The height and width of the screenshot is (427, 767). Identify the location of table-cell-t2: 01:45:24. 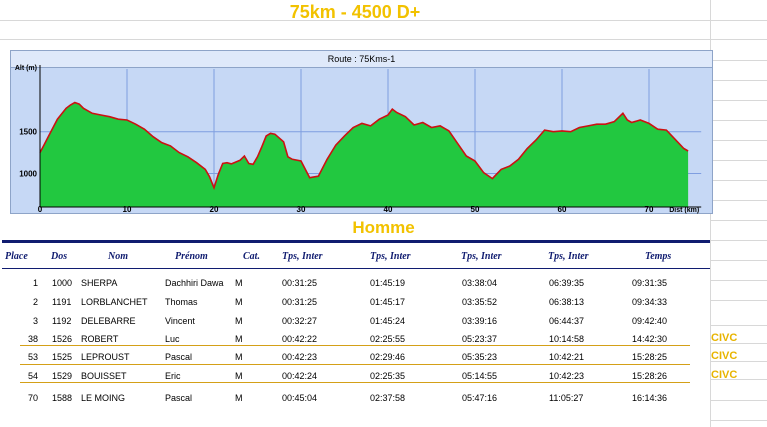
(388, 321).